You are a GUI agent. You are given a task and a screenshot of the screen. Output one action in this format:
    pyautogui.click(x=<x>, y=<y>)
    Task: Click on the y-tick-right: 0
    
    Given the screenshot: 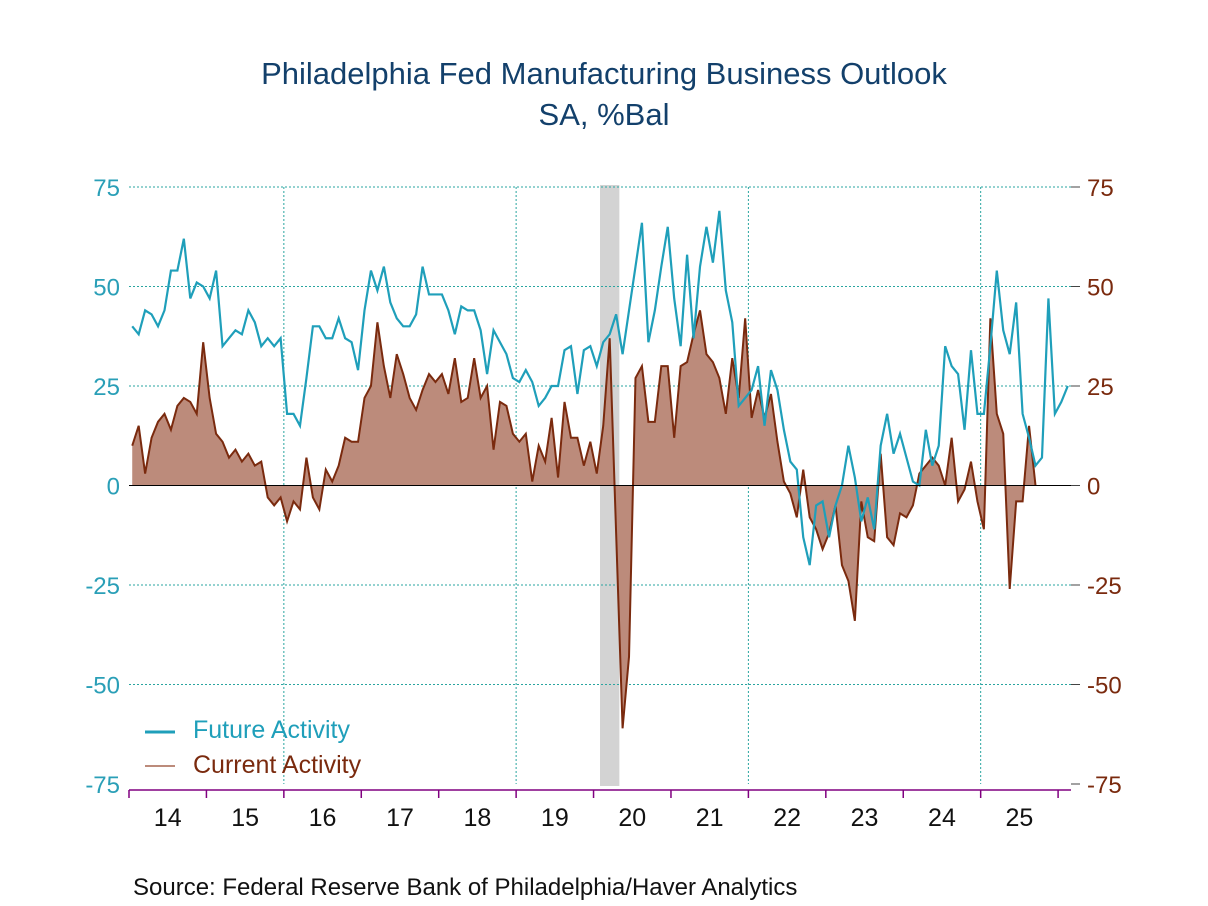 What is the action you would take?
    pyautogui.click(x=1093, y=487)
    